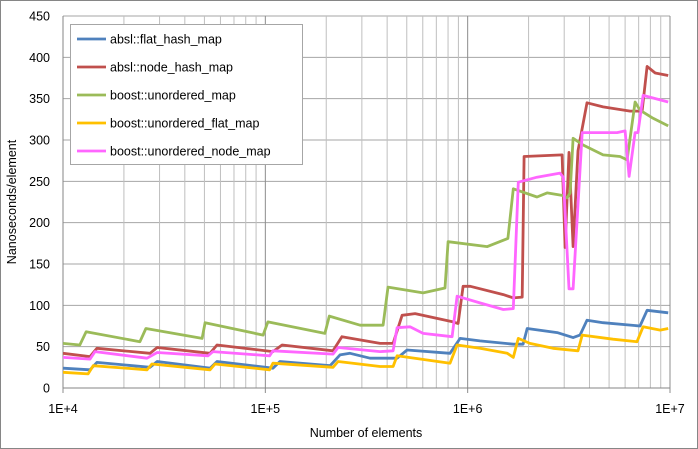 The image size is (698, 449). What do you see at coordinates (39, 265) in the screenshot?
I see `y-tick-label: 150` at bounding box center [39, 265].